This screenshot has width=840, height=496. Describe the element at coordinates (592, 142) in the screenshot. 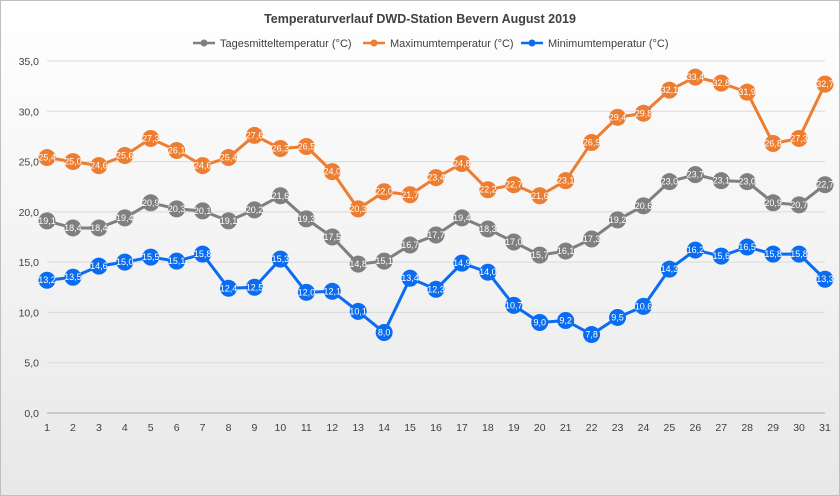

I see `data-label: 26,9` at that location.